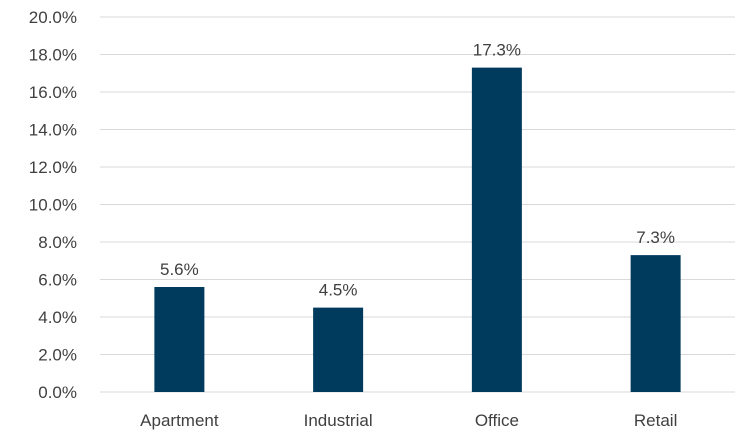 The image size is (735, 435). I want to click on data-label-apartment: 5.6%, so click(179, 269).